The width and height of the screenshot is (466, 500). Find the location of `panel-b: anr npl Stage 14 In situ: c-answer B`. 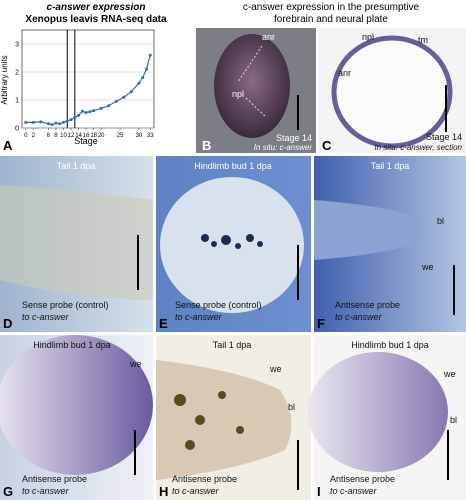

panel-b: anr npl Stage 14 In situ: c-answer B is located at coordinates (256, 90).